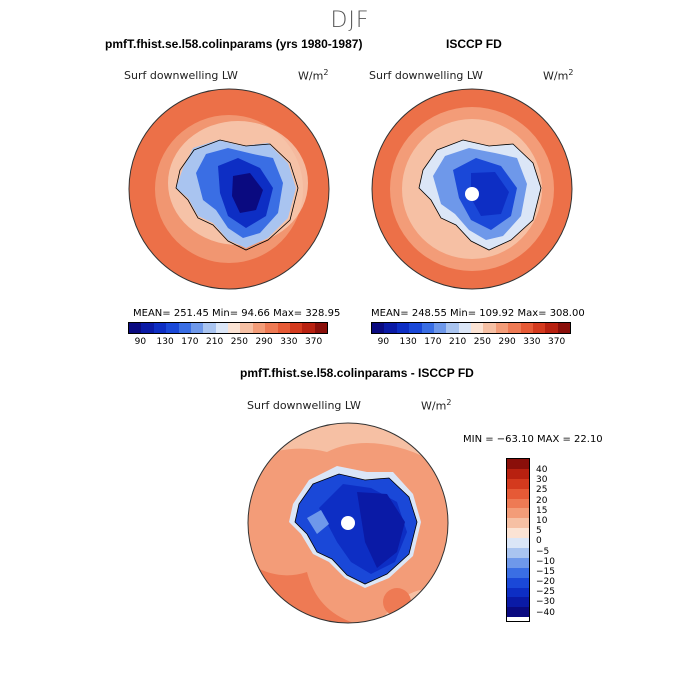  I want to click on model-map-border, so click(229, 189).